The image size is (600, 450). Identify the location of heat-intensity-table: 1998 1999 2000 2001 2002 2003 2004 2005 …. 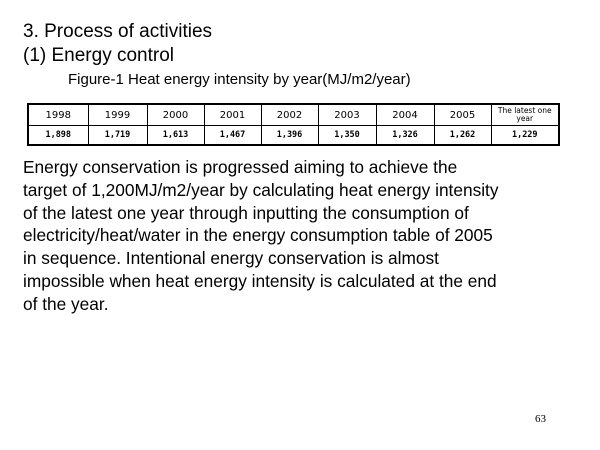
(293, 124).